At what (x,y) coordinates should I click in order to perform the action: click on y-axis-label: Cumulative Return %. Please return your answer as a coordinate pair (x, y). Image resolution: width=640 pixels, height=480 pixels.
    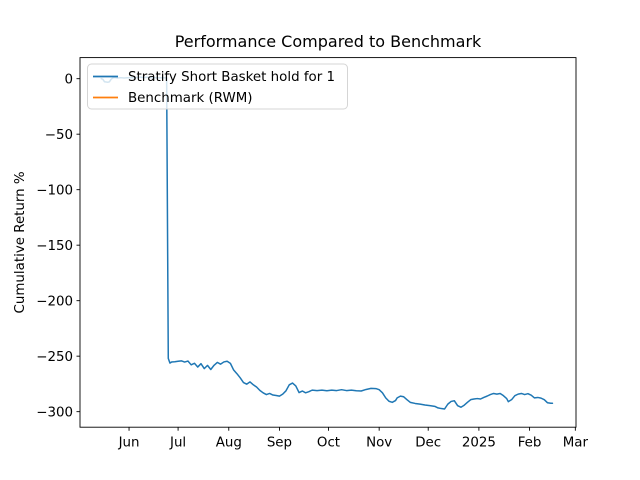
    Looking at the image, I should click on (20, 242).